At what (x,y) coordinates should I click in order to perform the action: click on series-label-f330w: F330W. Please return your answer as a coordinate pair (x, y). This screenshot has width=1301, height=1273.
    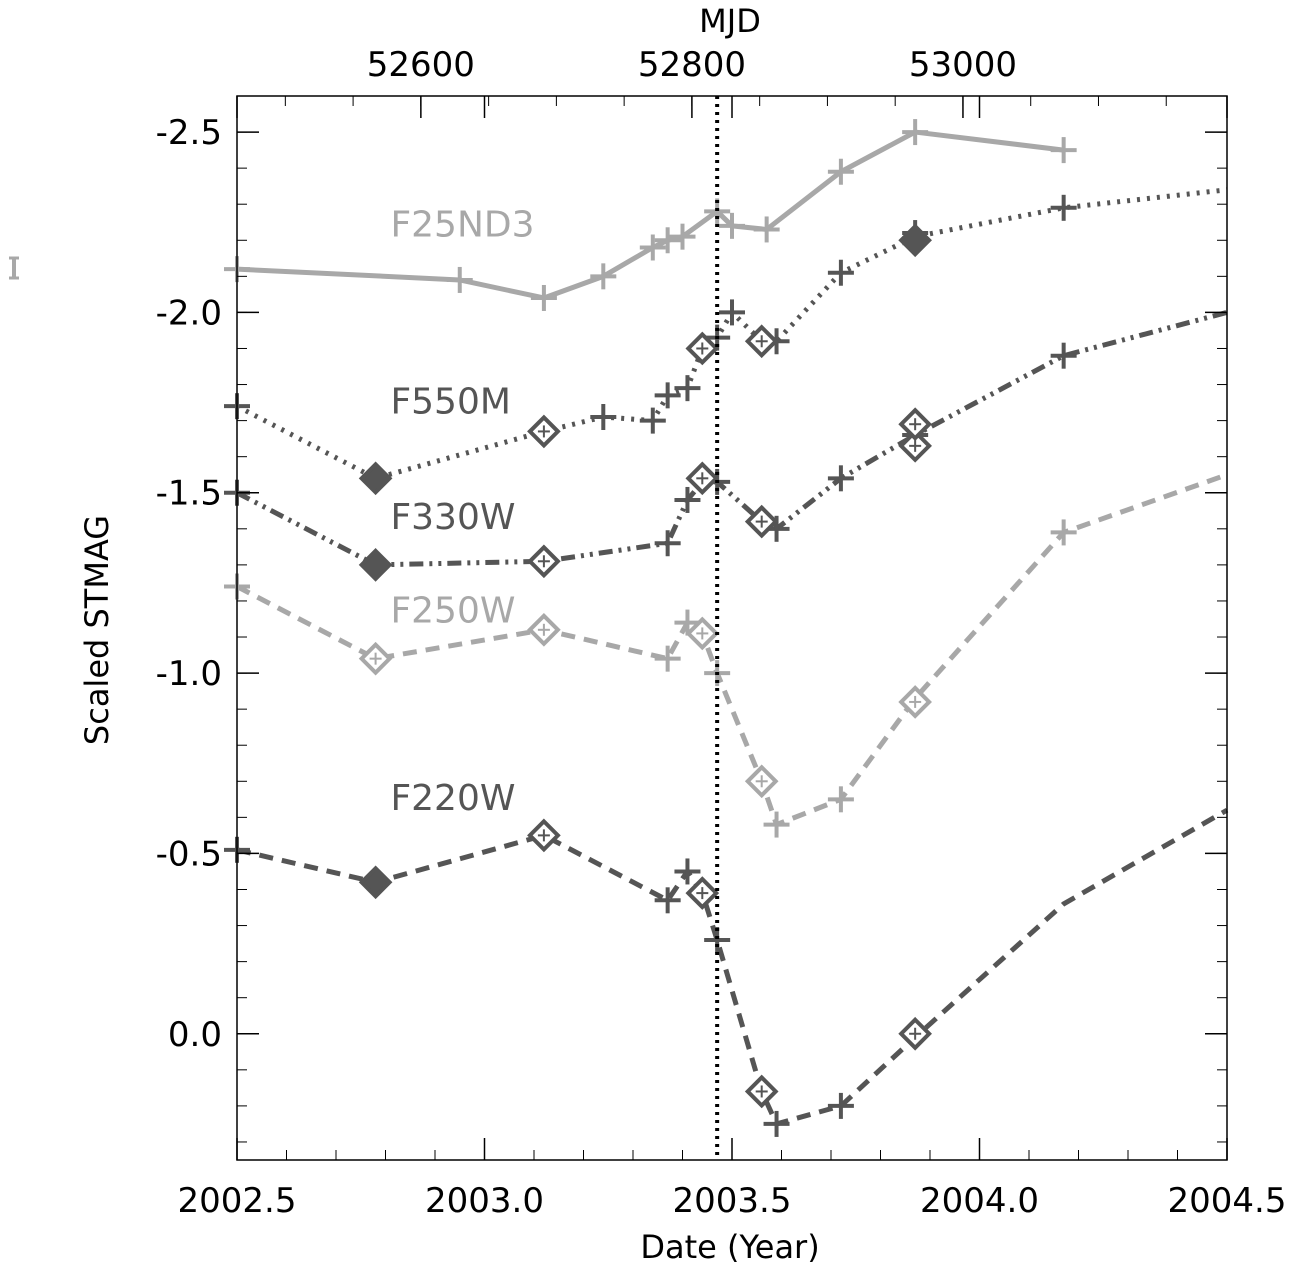
    Looking at the image, I should click on (452, 517).